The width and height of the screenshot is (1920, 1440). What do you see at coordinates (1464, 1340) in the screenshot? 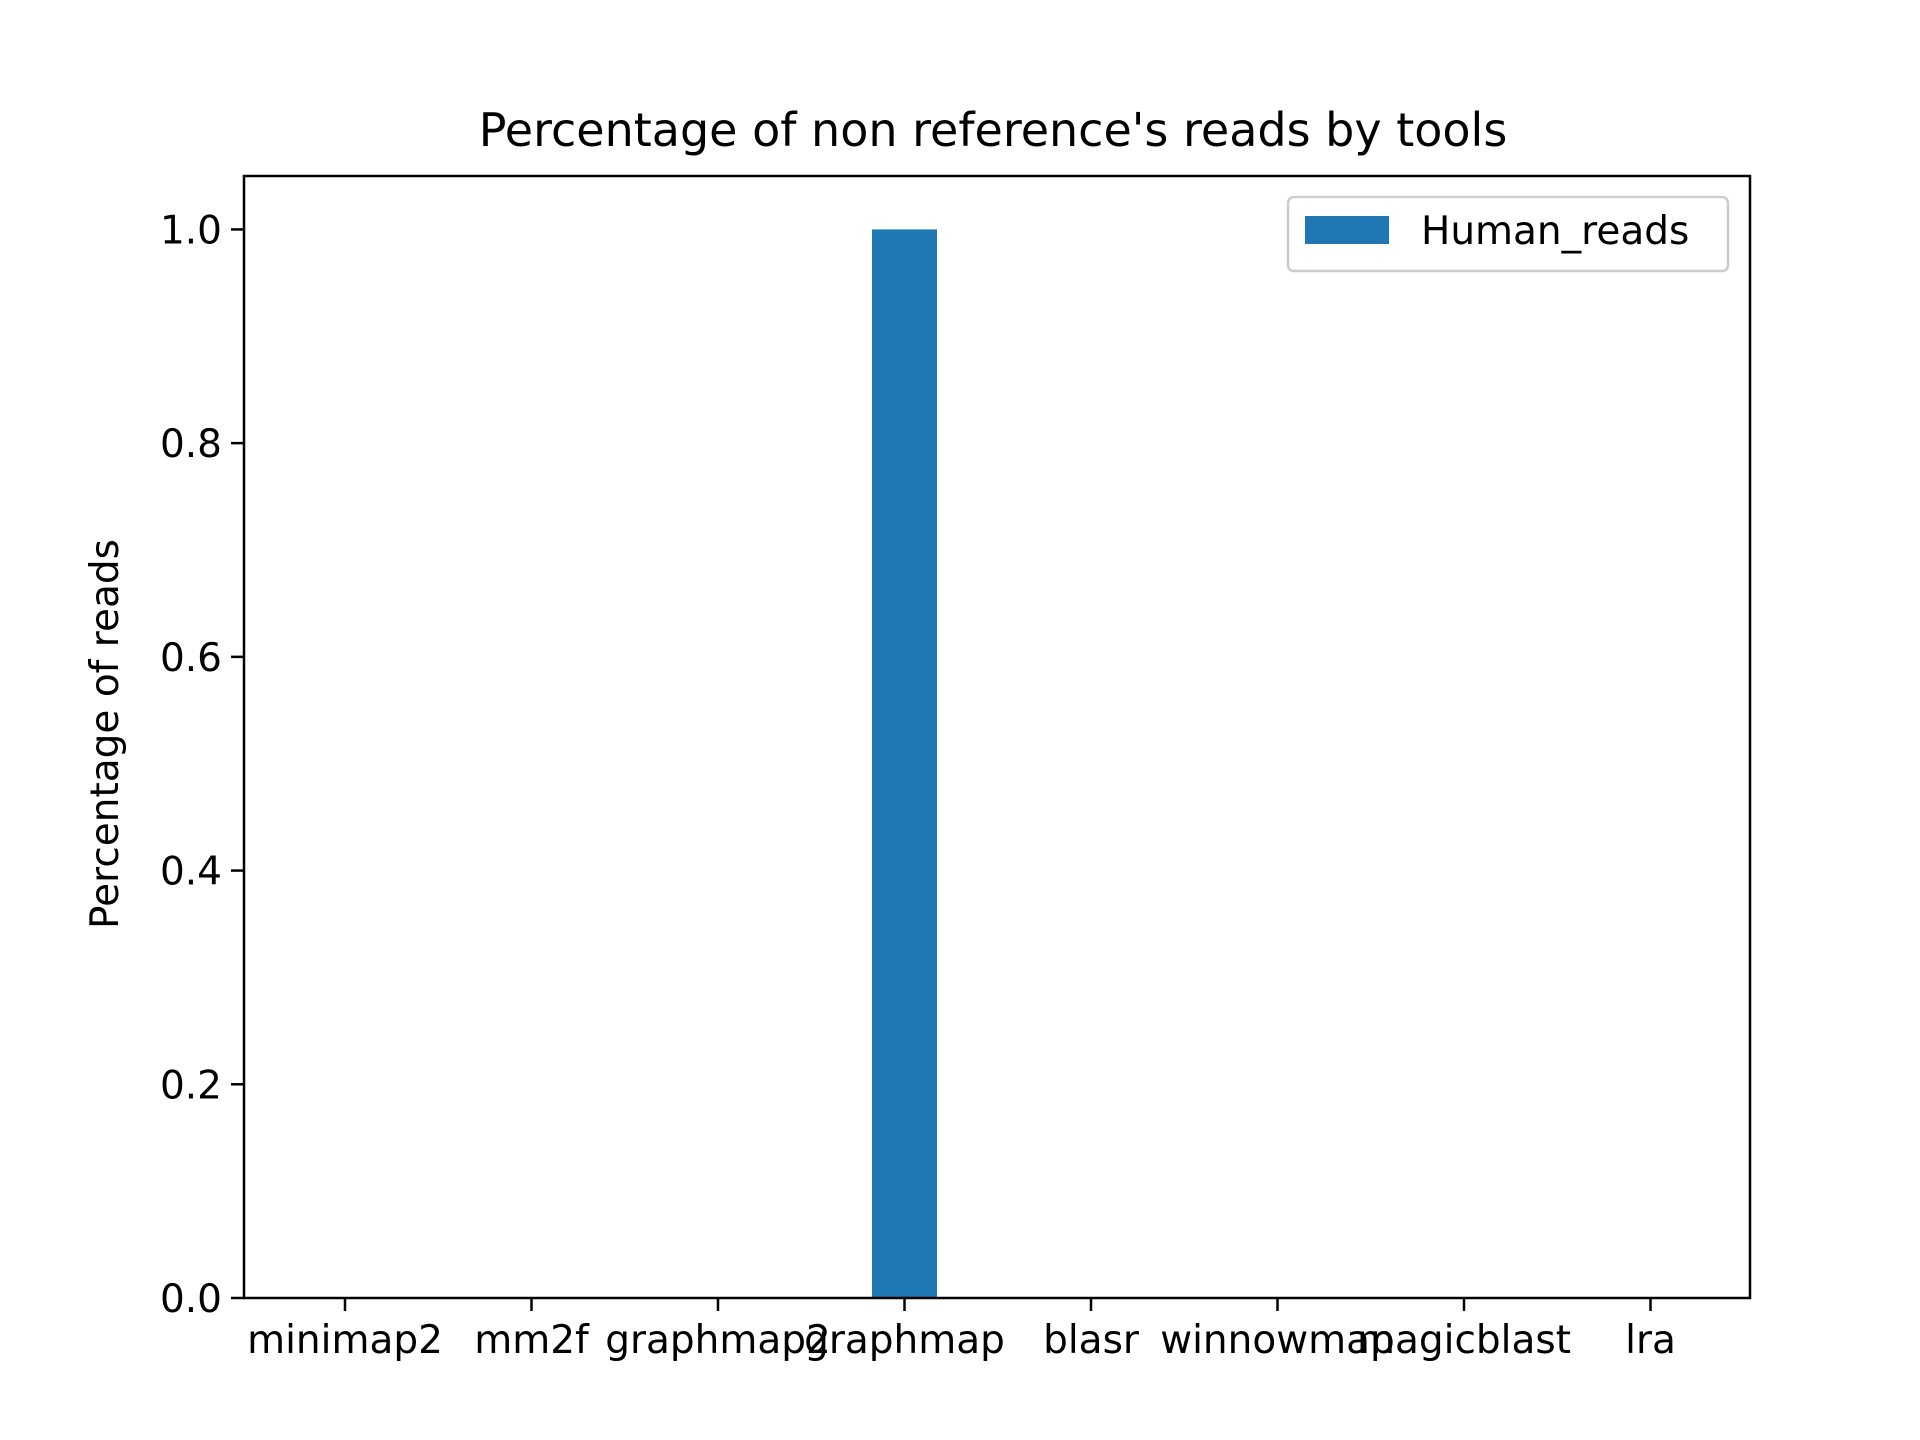
I see `x-tick-label-magicblast: magicblast` at bounding box center [1464, 1340].